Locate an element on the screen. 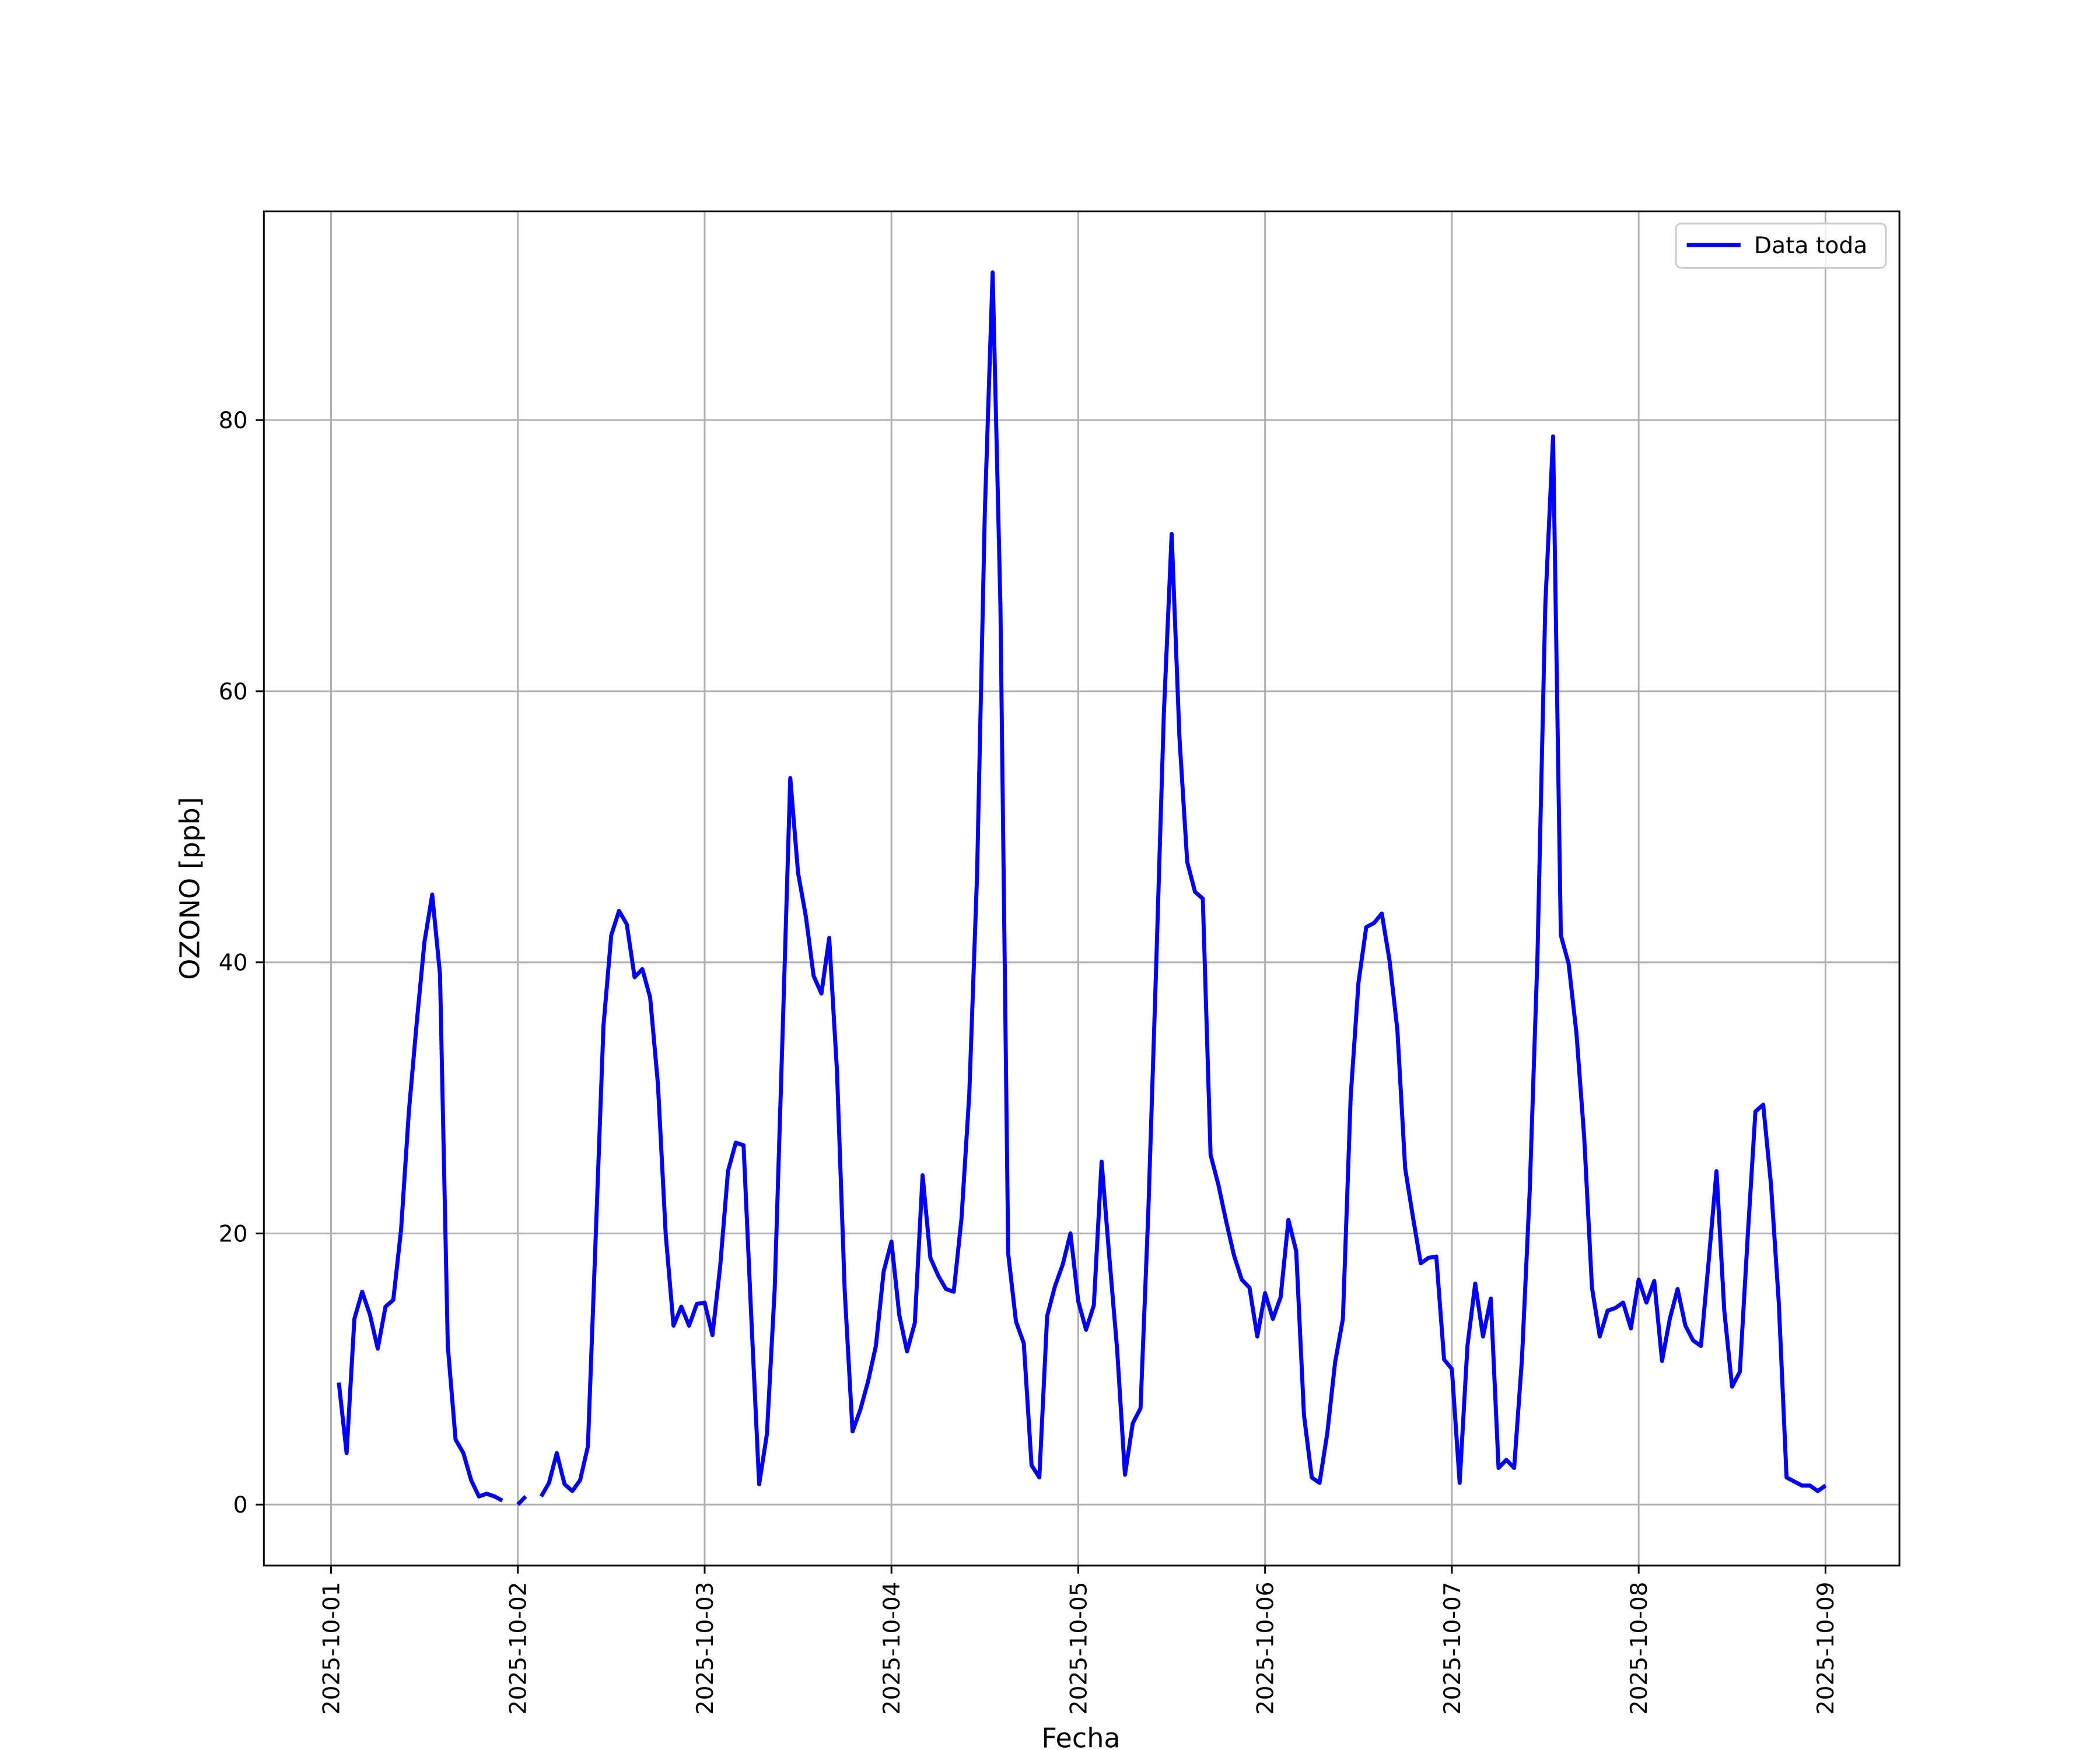 This screenshot has width=2100, height=1750. x-tick-label: 2025-10-09 is located at coordinates (1826, 1648).